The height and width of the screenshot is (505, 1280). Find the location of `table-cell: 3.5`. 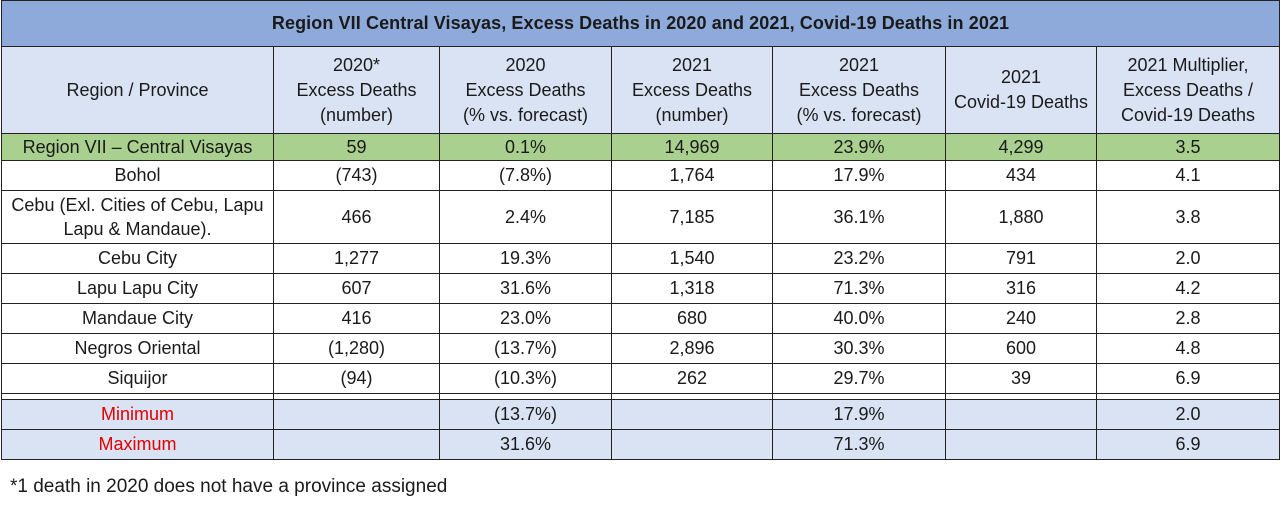

table-cell: 3.5 is located at coordinates (1187, 147).